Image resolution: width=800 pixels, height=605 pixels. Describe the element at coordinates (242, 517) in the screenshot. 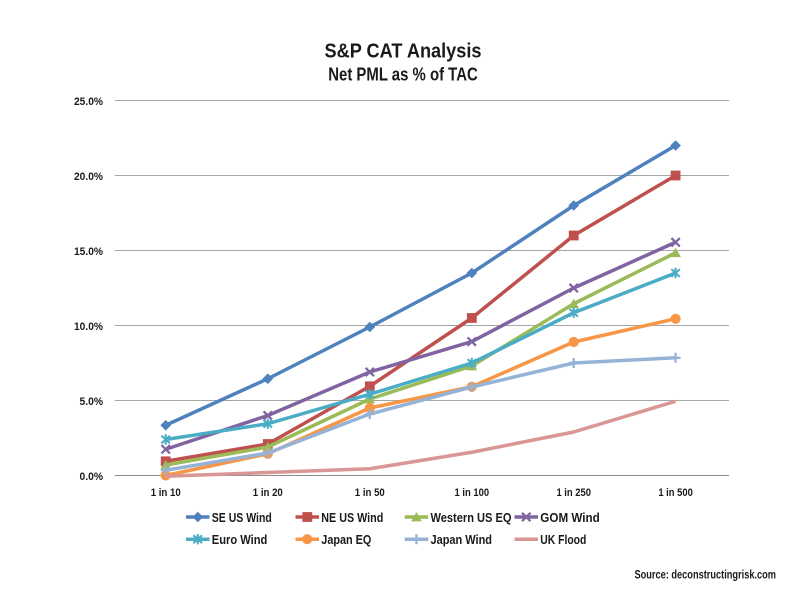

I see `svg-text: SE US Wind` at that location.